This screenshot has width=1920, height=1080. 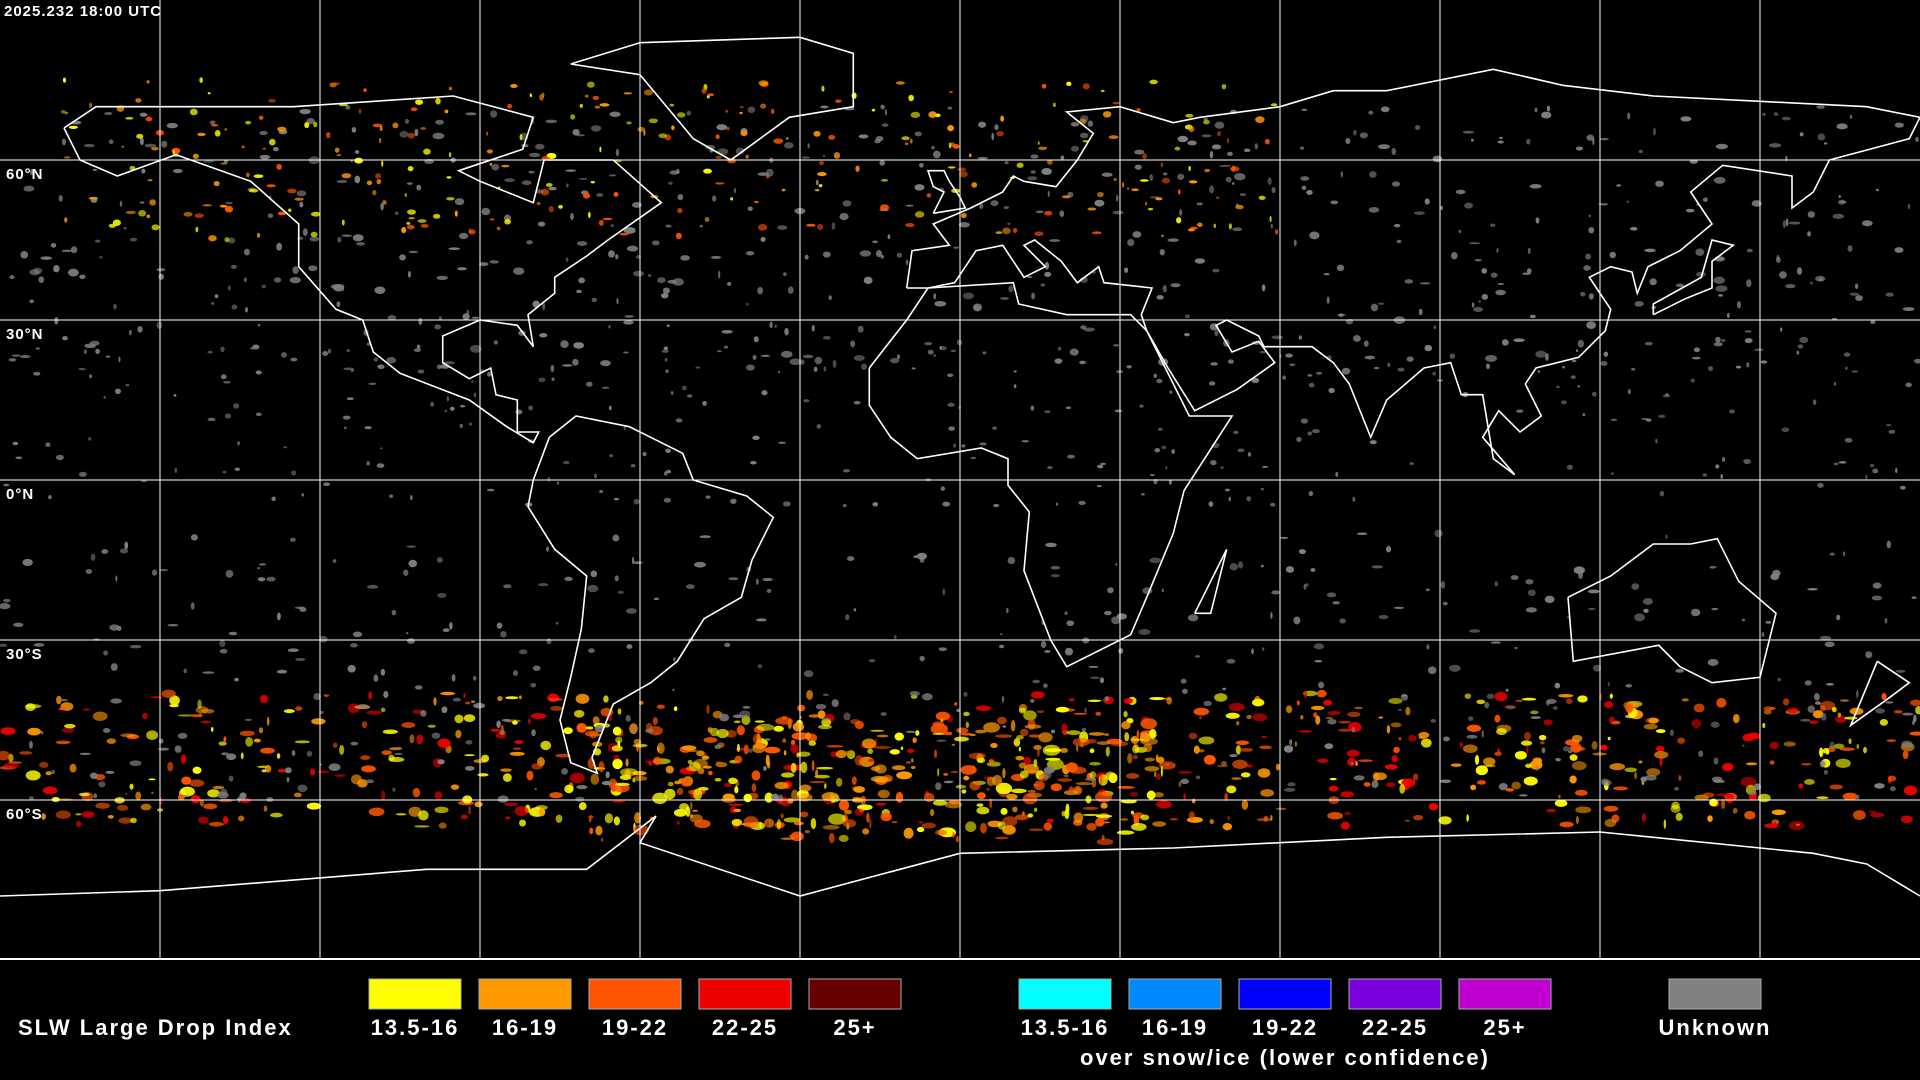 I want to click on latitude-label: 60°N, so click(x=25, y=174).